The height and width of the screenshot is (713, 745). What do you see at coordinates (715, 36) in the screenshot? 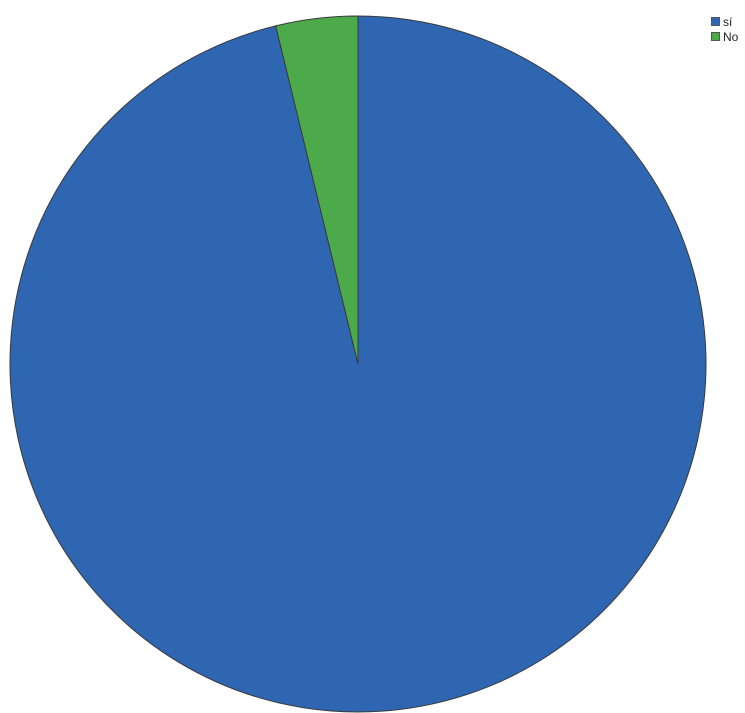
I see `legend-swatch-no` at bounding box center [715, 36].